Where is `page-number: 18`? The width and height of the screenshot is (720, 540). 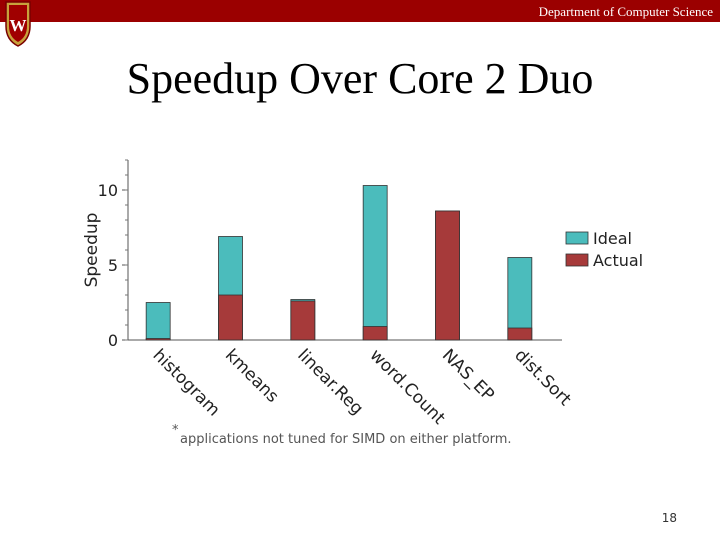 page-number: 18 is located at coordinates (669, 518).